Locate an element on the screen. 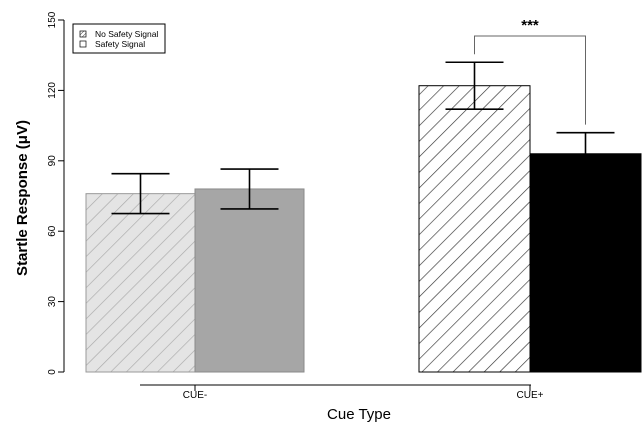 Image resolution: width=642 pixels, height=430 pixels. y-axis: 0 30 60 90 120 150 is located at coordinates (56, 193).